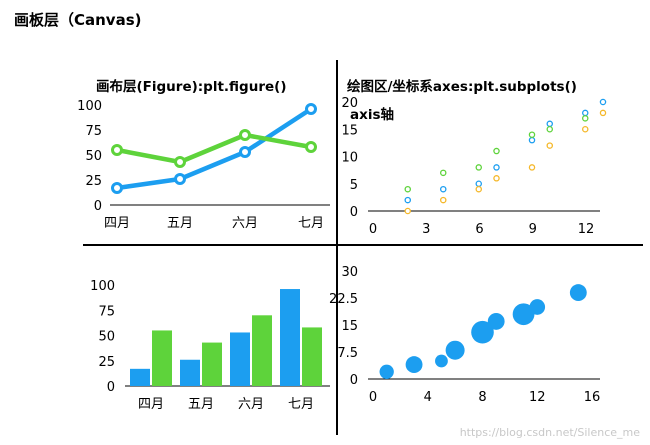 The image size is (650, 445). I want to click on x-tick-label: 16, so click(592, 397).